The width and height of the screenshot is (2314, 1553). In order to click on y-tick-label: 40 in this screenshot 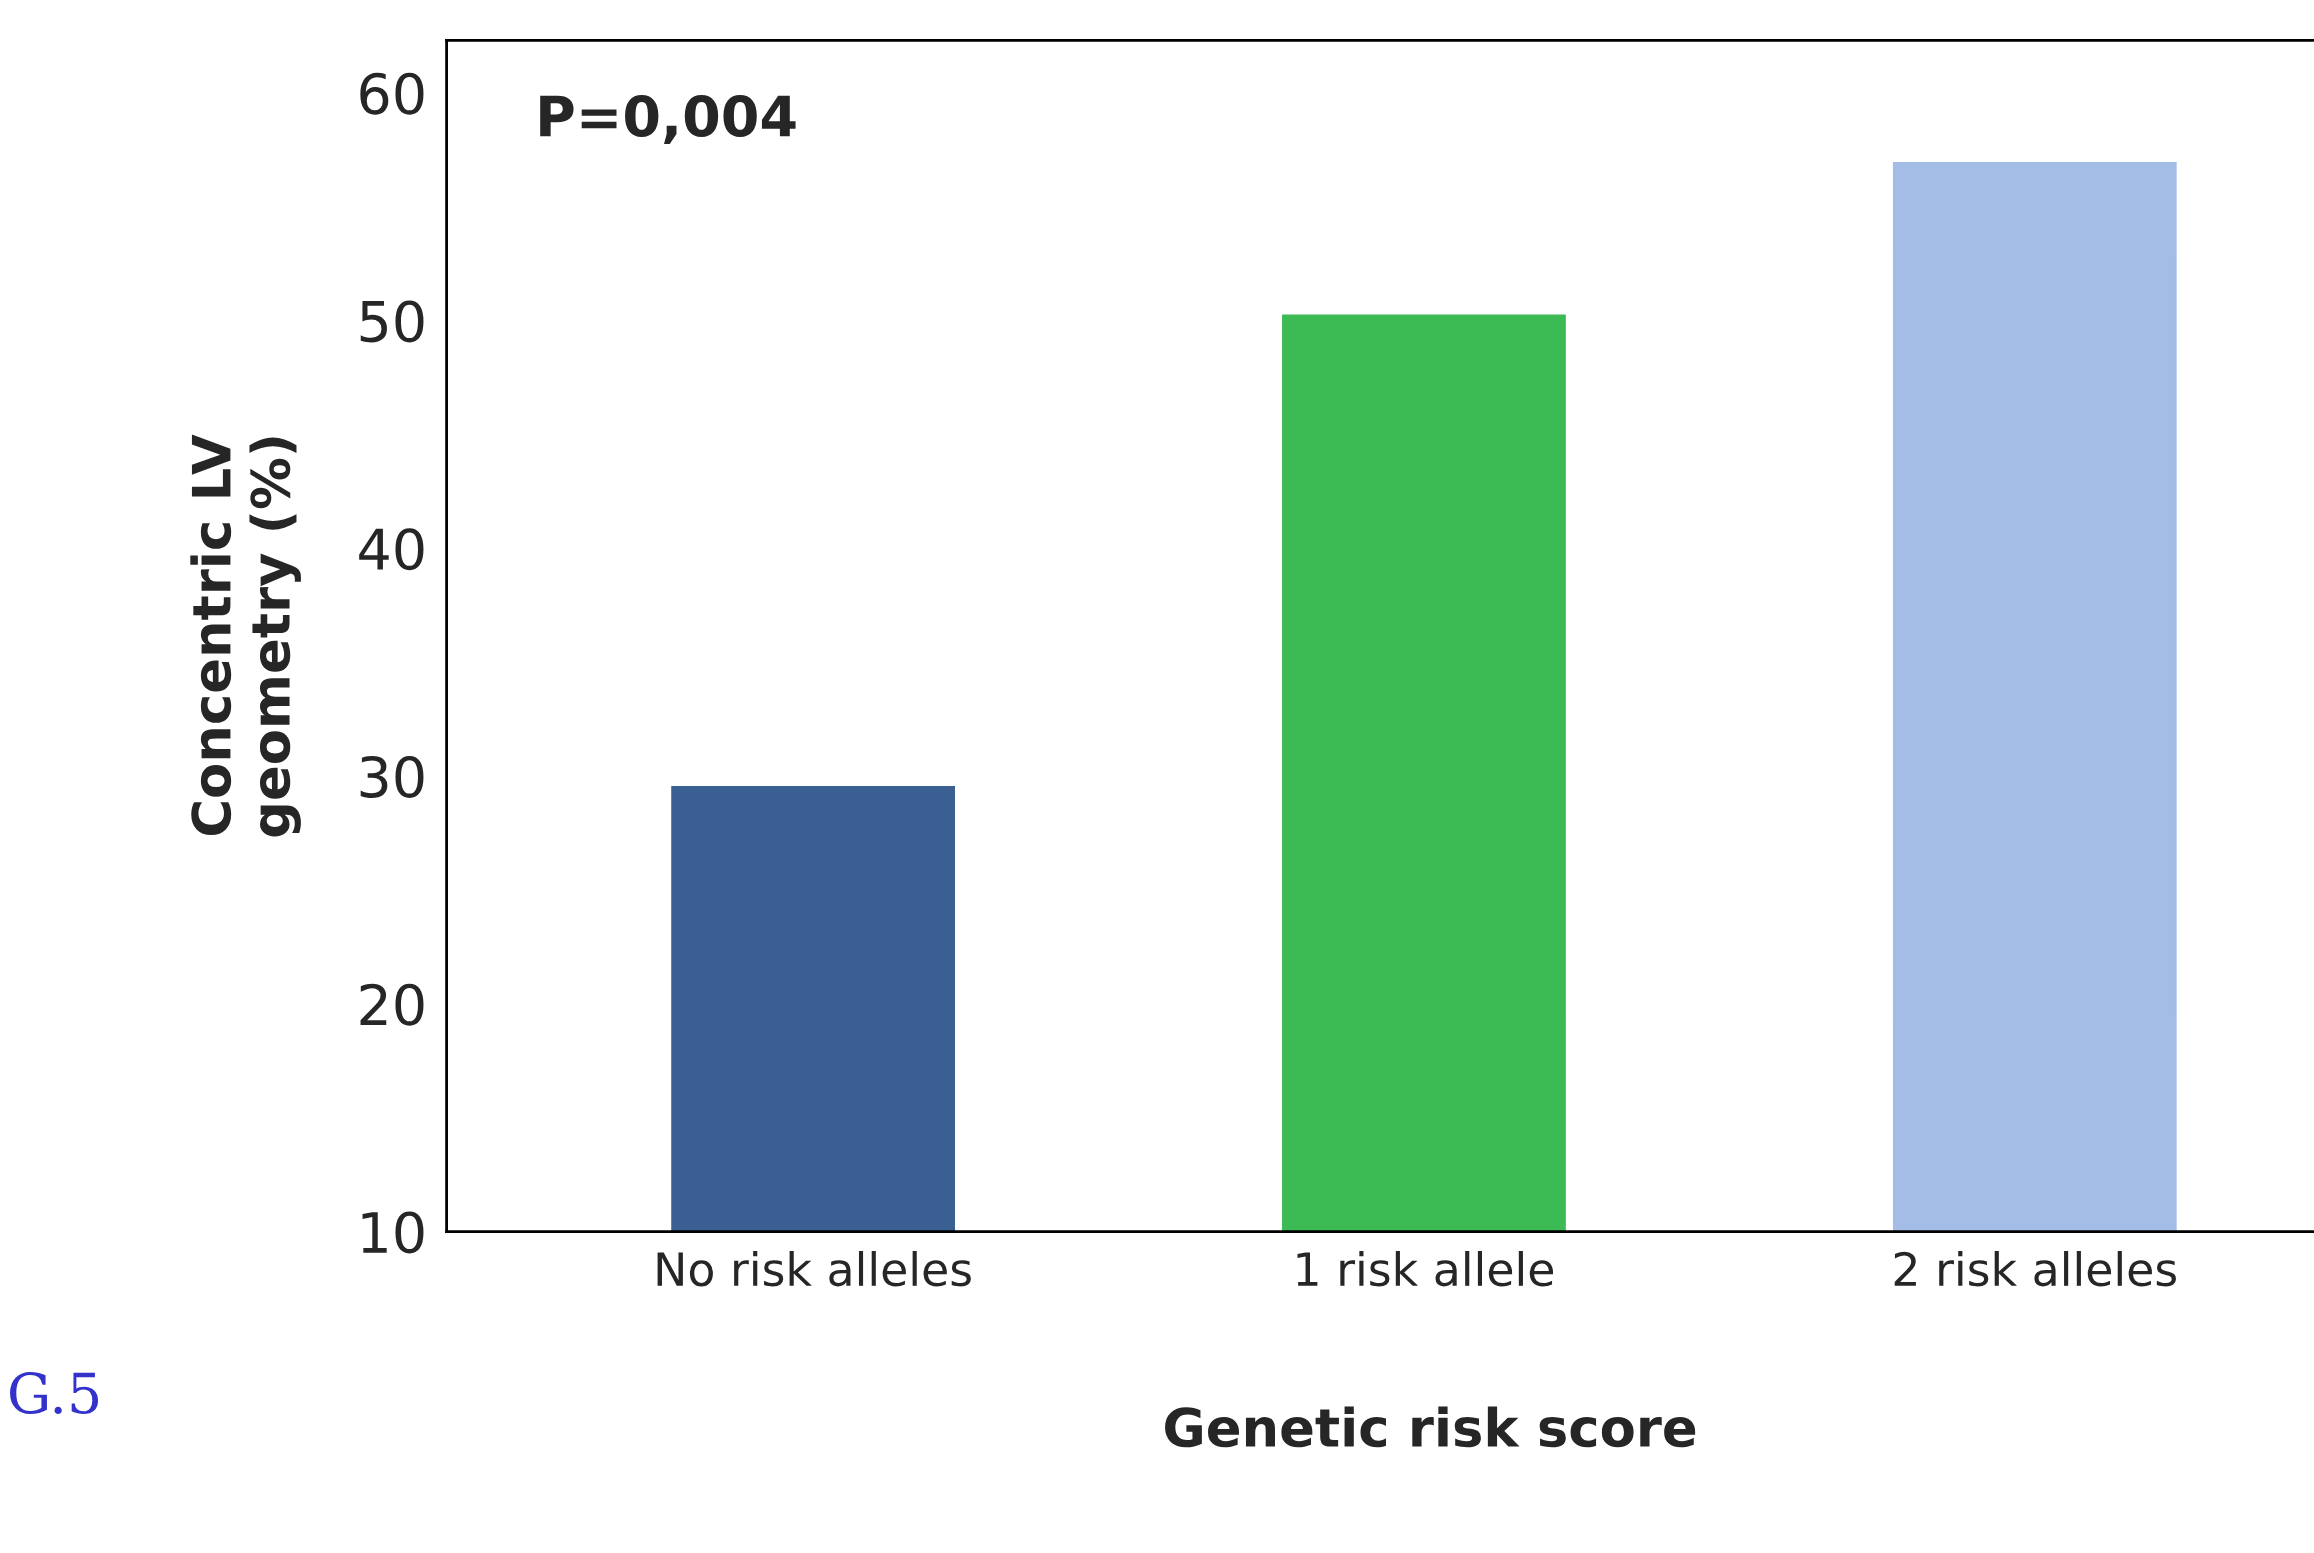, I will do `click(391, 549)`.